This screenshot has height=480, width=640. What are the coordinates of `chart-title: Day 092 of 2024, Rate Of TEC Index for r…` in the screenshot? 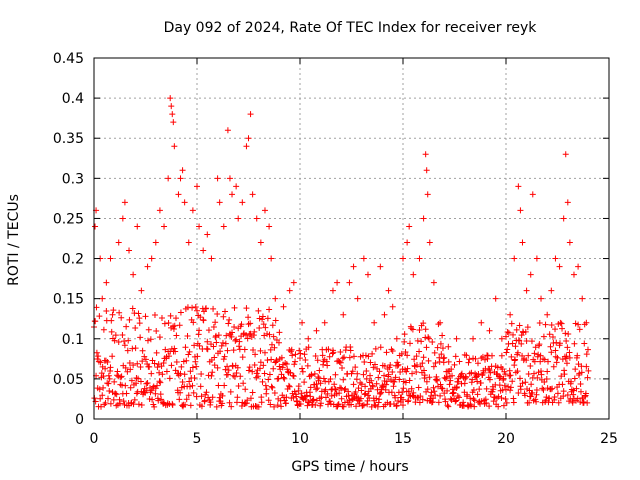 It's located at (351, 28).